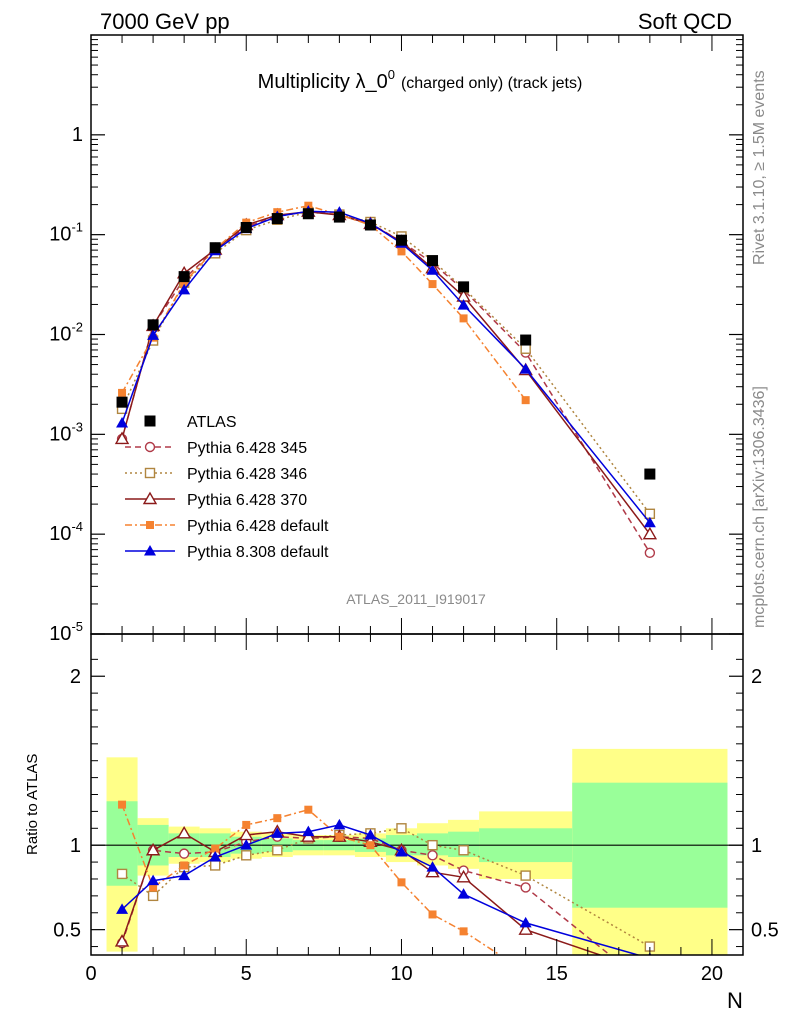  What do you see at coordinates (212, 422) in the screenshot?
I see `legend-label-atlas: ATLAS` at bounding box center [212, 422].